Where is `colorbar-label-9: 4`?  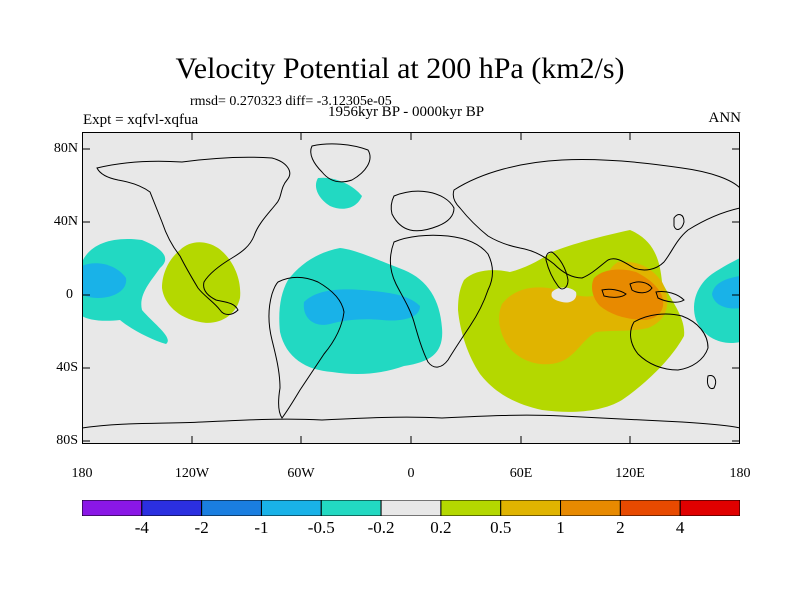 colorbar-label-9: 4 is located at coordinates (680, 527).